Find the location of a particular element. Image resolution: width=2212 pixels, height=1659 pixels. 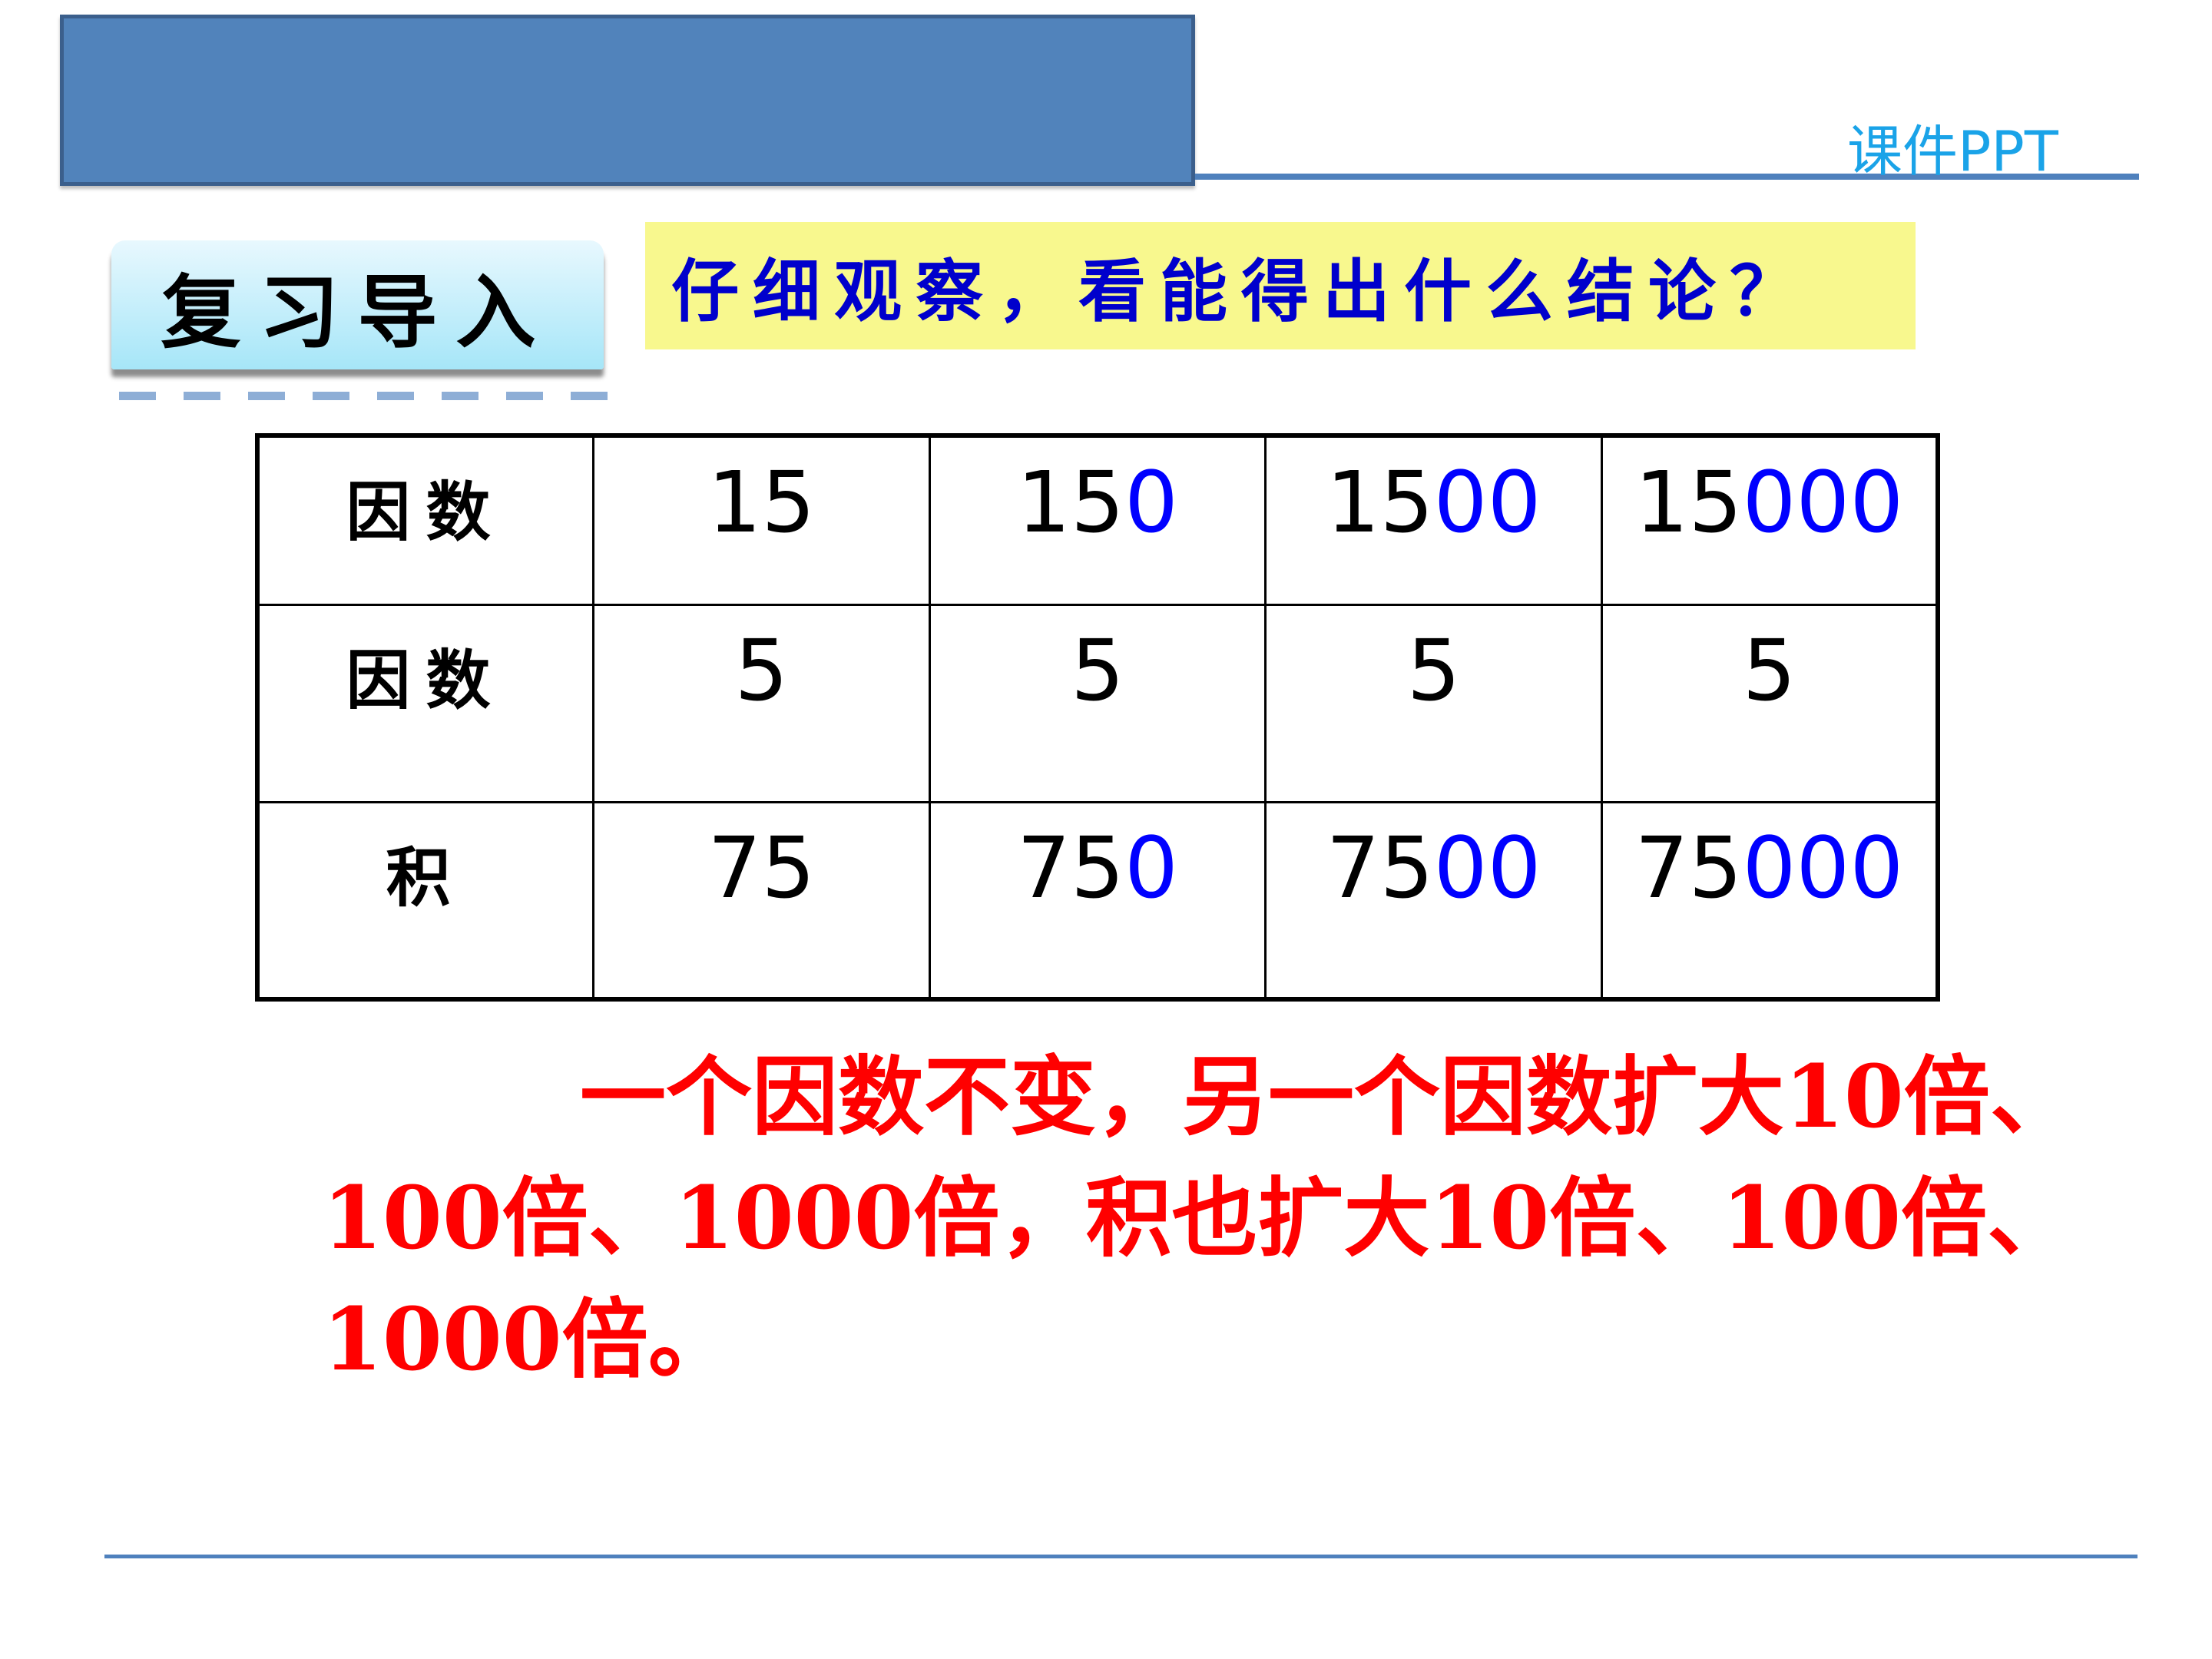

table-cell: 7500 is located at coordinates (1433, 901).